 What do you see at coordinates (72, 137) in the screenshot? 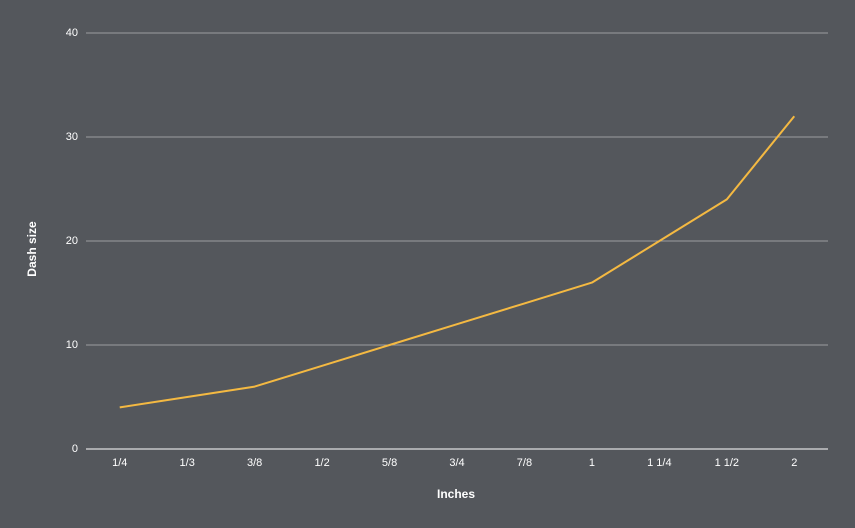
I see `y-tick-label: 30` at bounding box center [72, 137].